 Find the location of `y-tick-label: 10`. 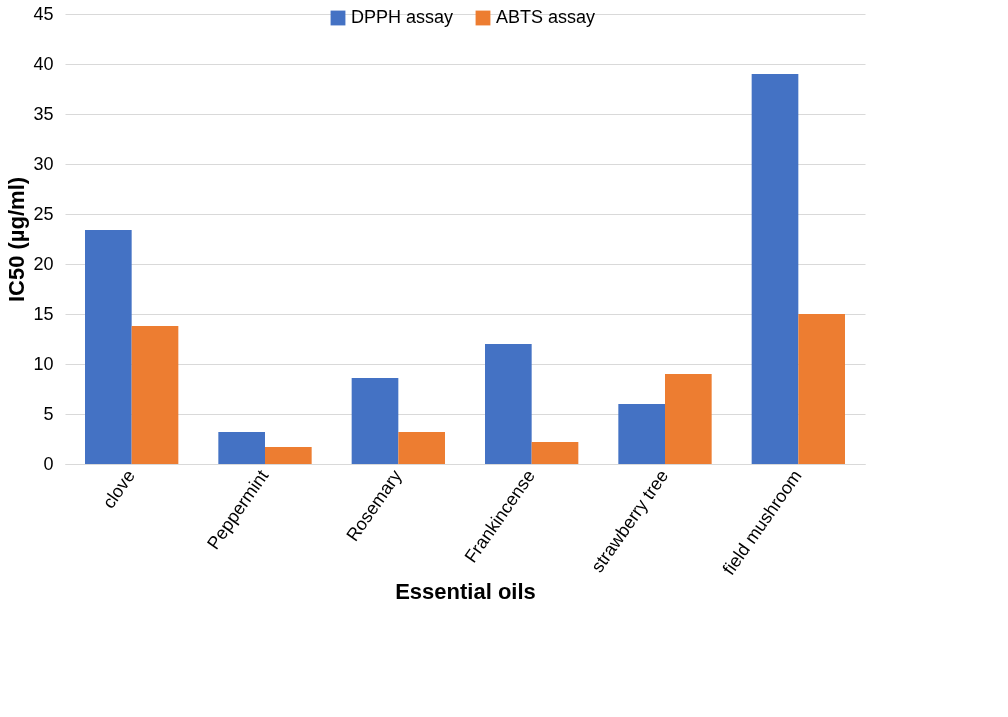

y-tick-label: 10 is located at coordinates (43, 363).